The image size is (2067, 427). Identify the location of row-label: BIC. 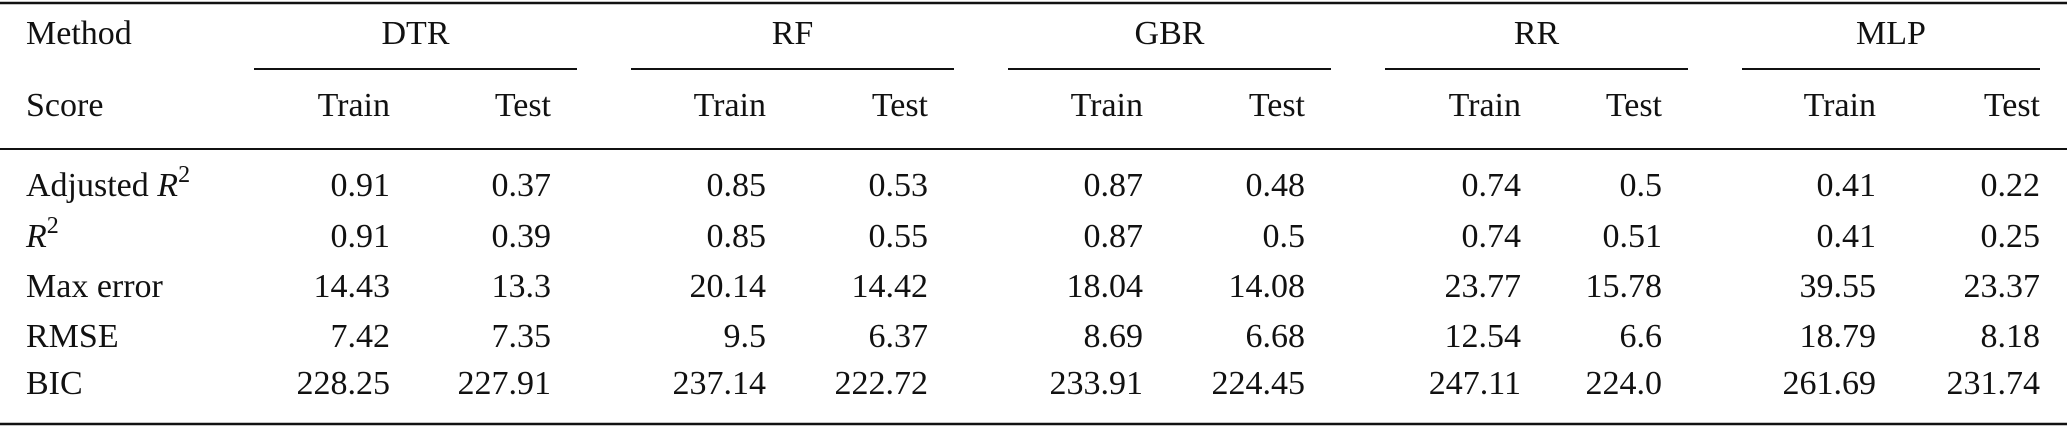
(54, 383).